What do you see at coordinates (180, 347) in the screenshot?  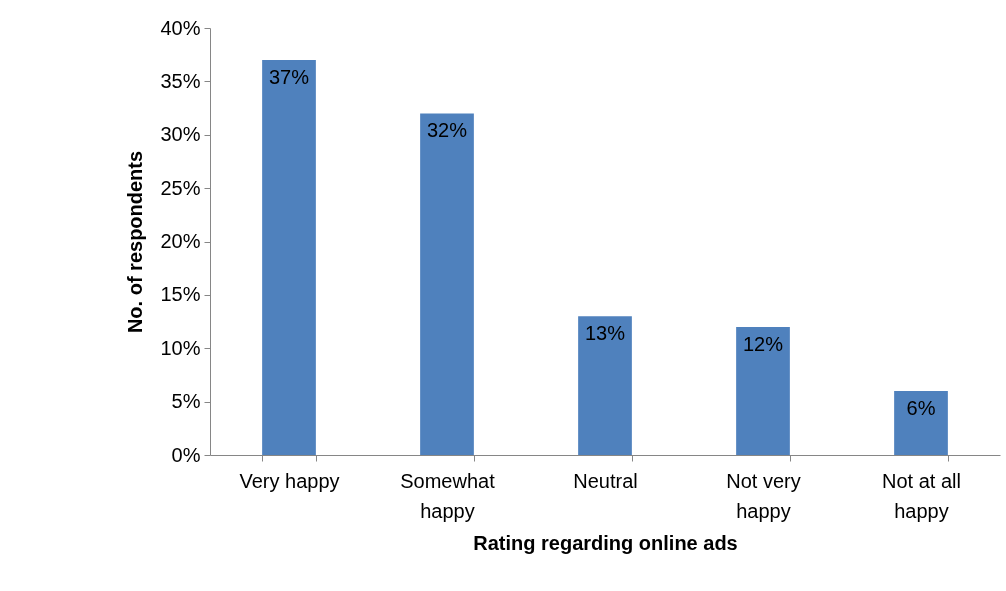 I see `y-tick-label: 10%` at bounding box center [180, 347].